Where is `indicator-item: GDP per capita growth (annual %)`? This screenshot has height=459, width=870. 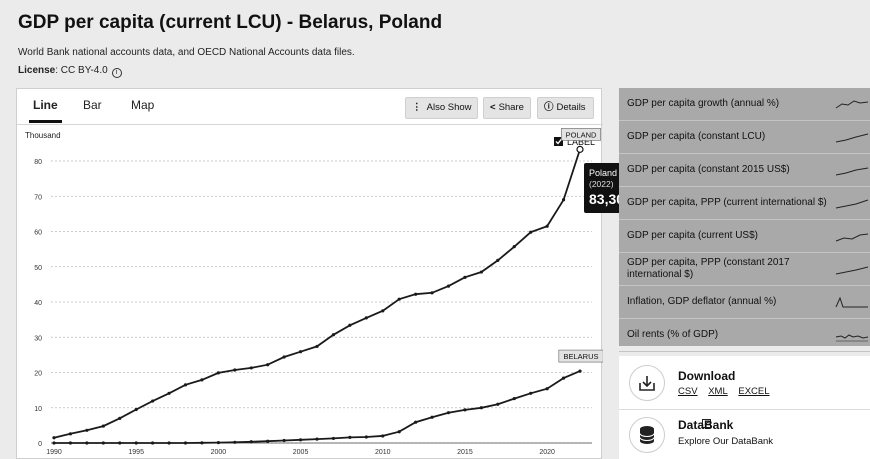 indicator-item: GDP per capita growth (annual %) is located at coordinates (744, 104).